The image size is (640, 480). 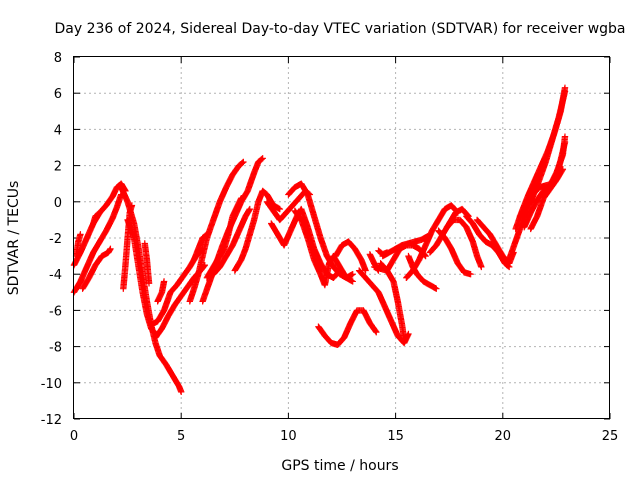 I want to click on x-tick-label: 25, so click(x=610, y=436).